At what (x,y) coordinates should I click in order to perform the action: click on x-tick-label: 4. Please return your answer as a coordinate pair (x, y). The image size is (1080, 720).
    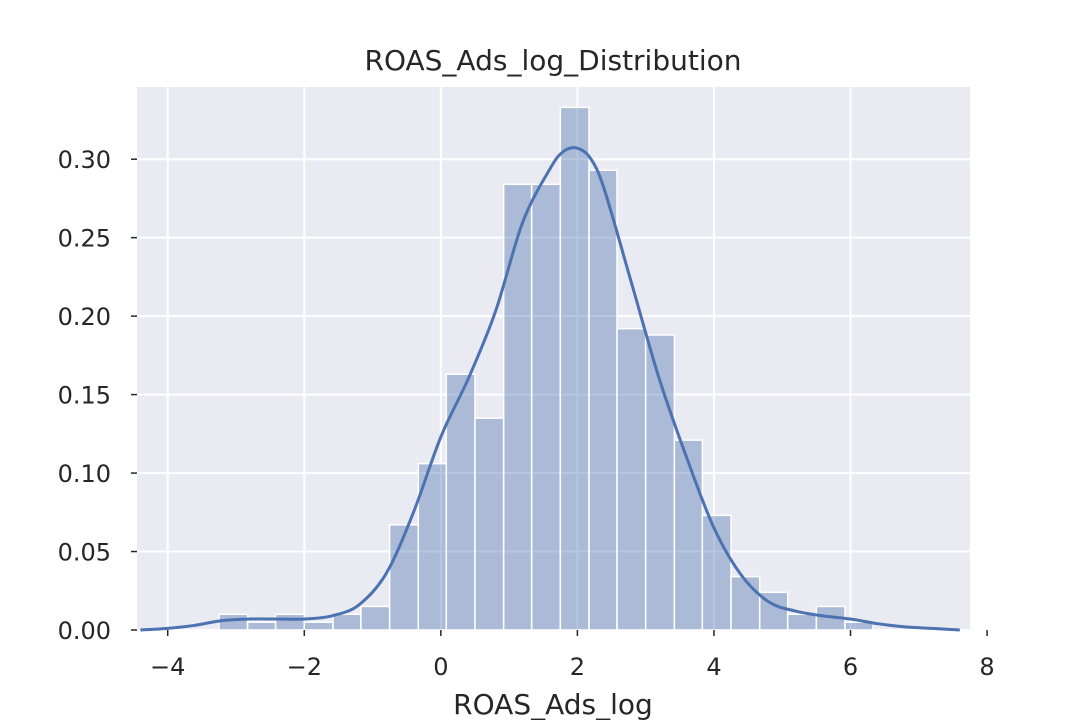
    Looking at the image, I should click on (713, 667).